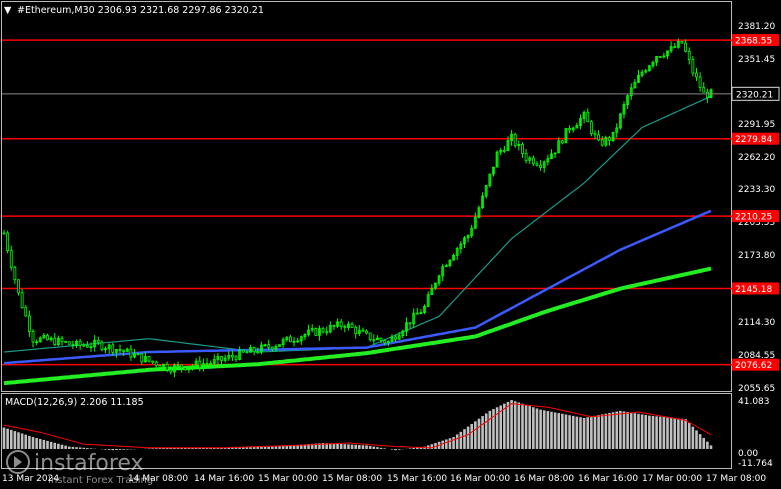  I want to click on price-tick: 2173.80, so click(756, 256).